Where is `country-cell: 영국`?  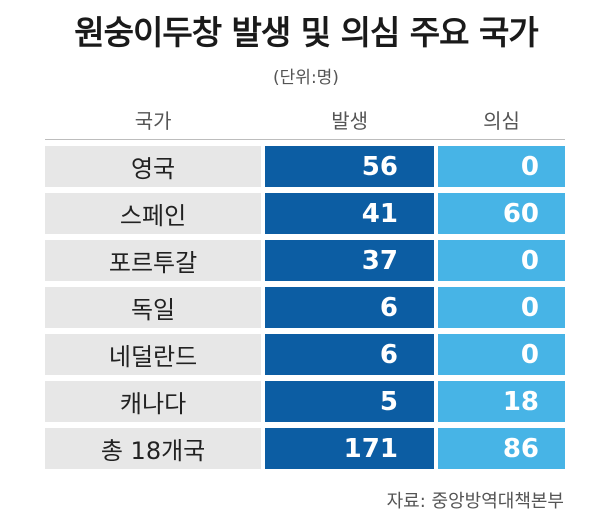
country-cell: 영국 is located at coordinates (153, 166).